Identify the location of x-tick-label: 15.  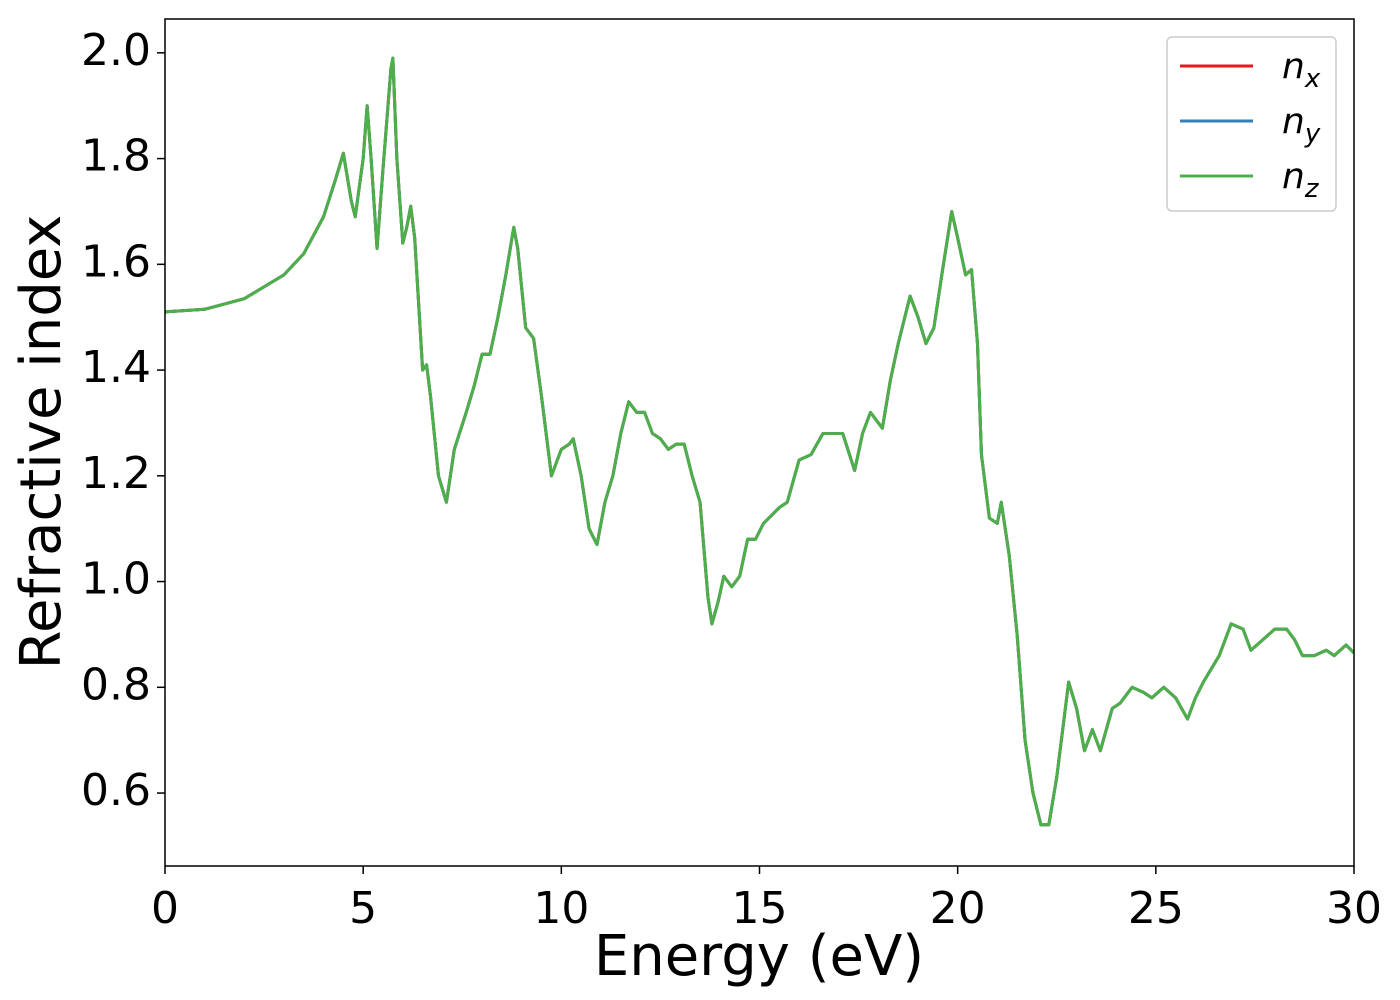
(760, 908).